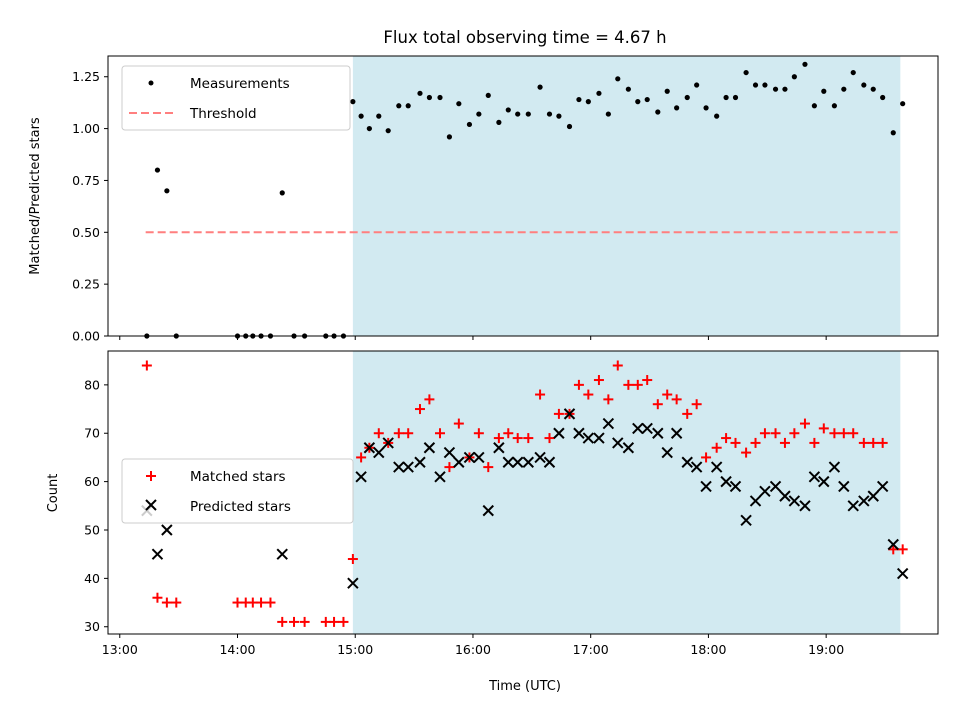 The width and height of the screenshot is (960, 720). I want to click on y-tick-label: 0.75, so click(86, 180).